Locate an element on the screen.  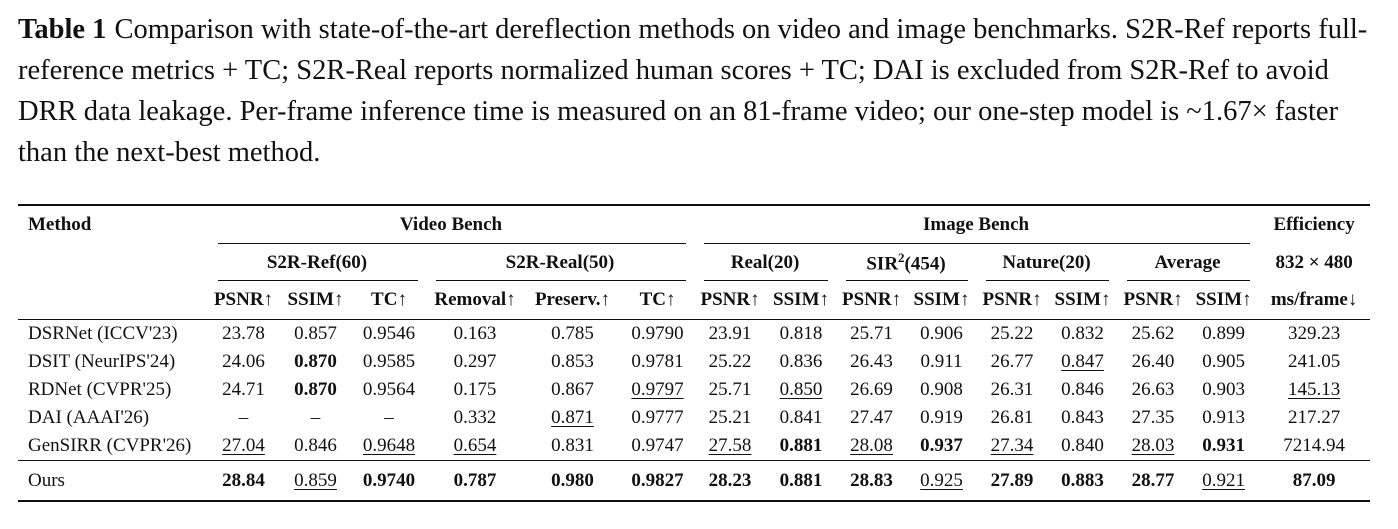
value-text: 0.913 is located at coordinates (1223, 417).